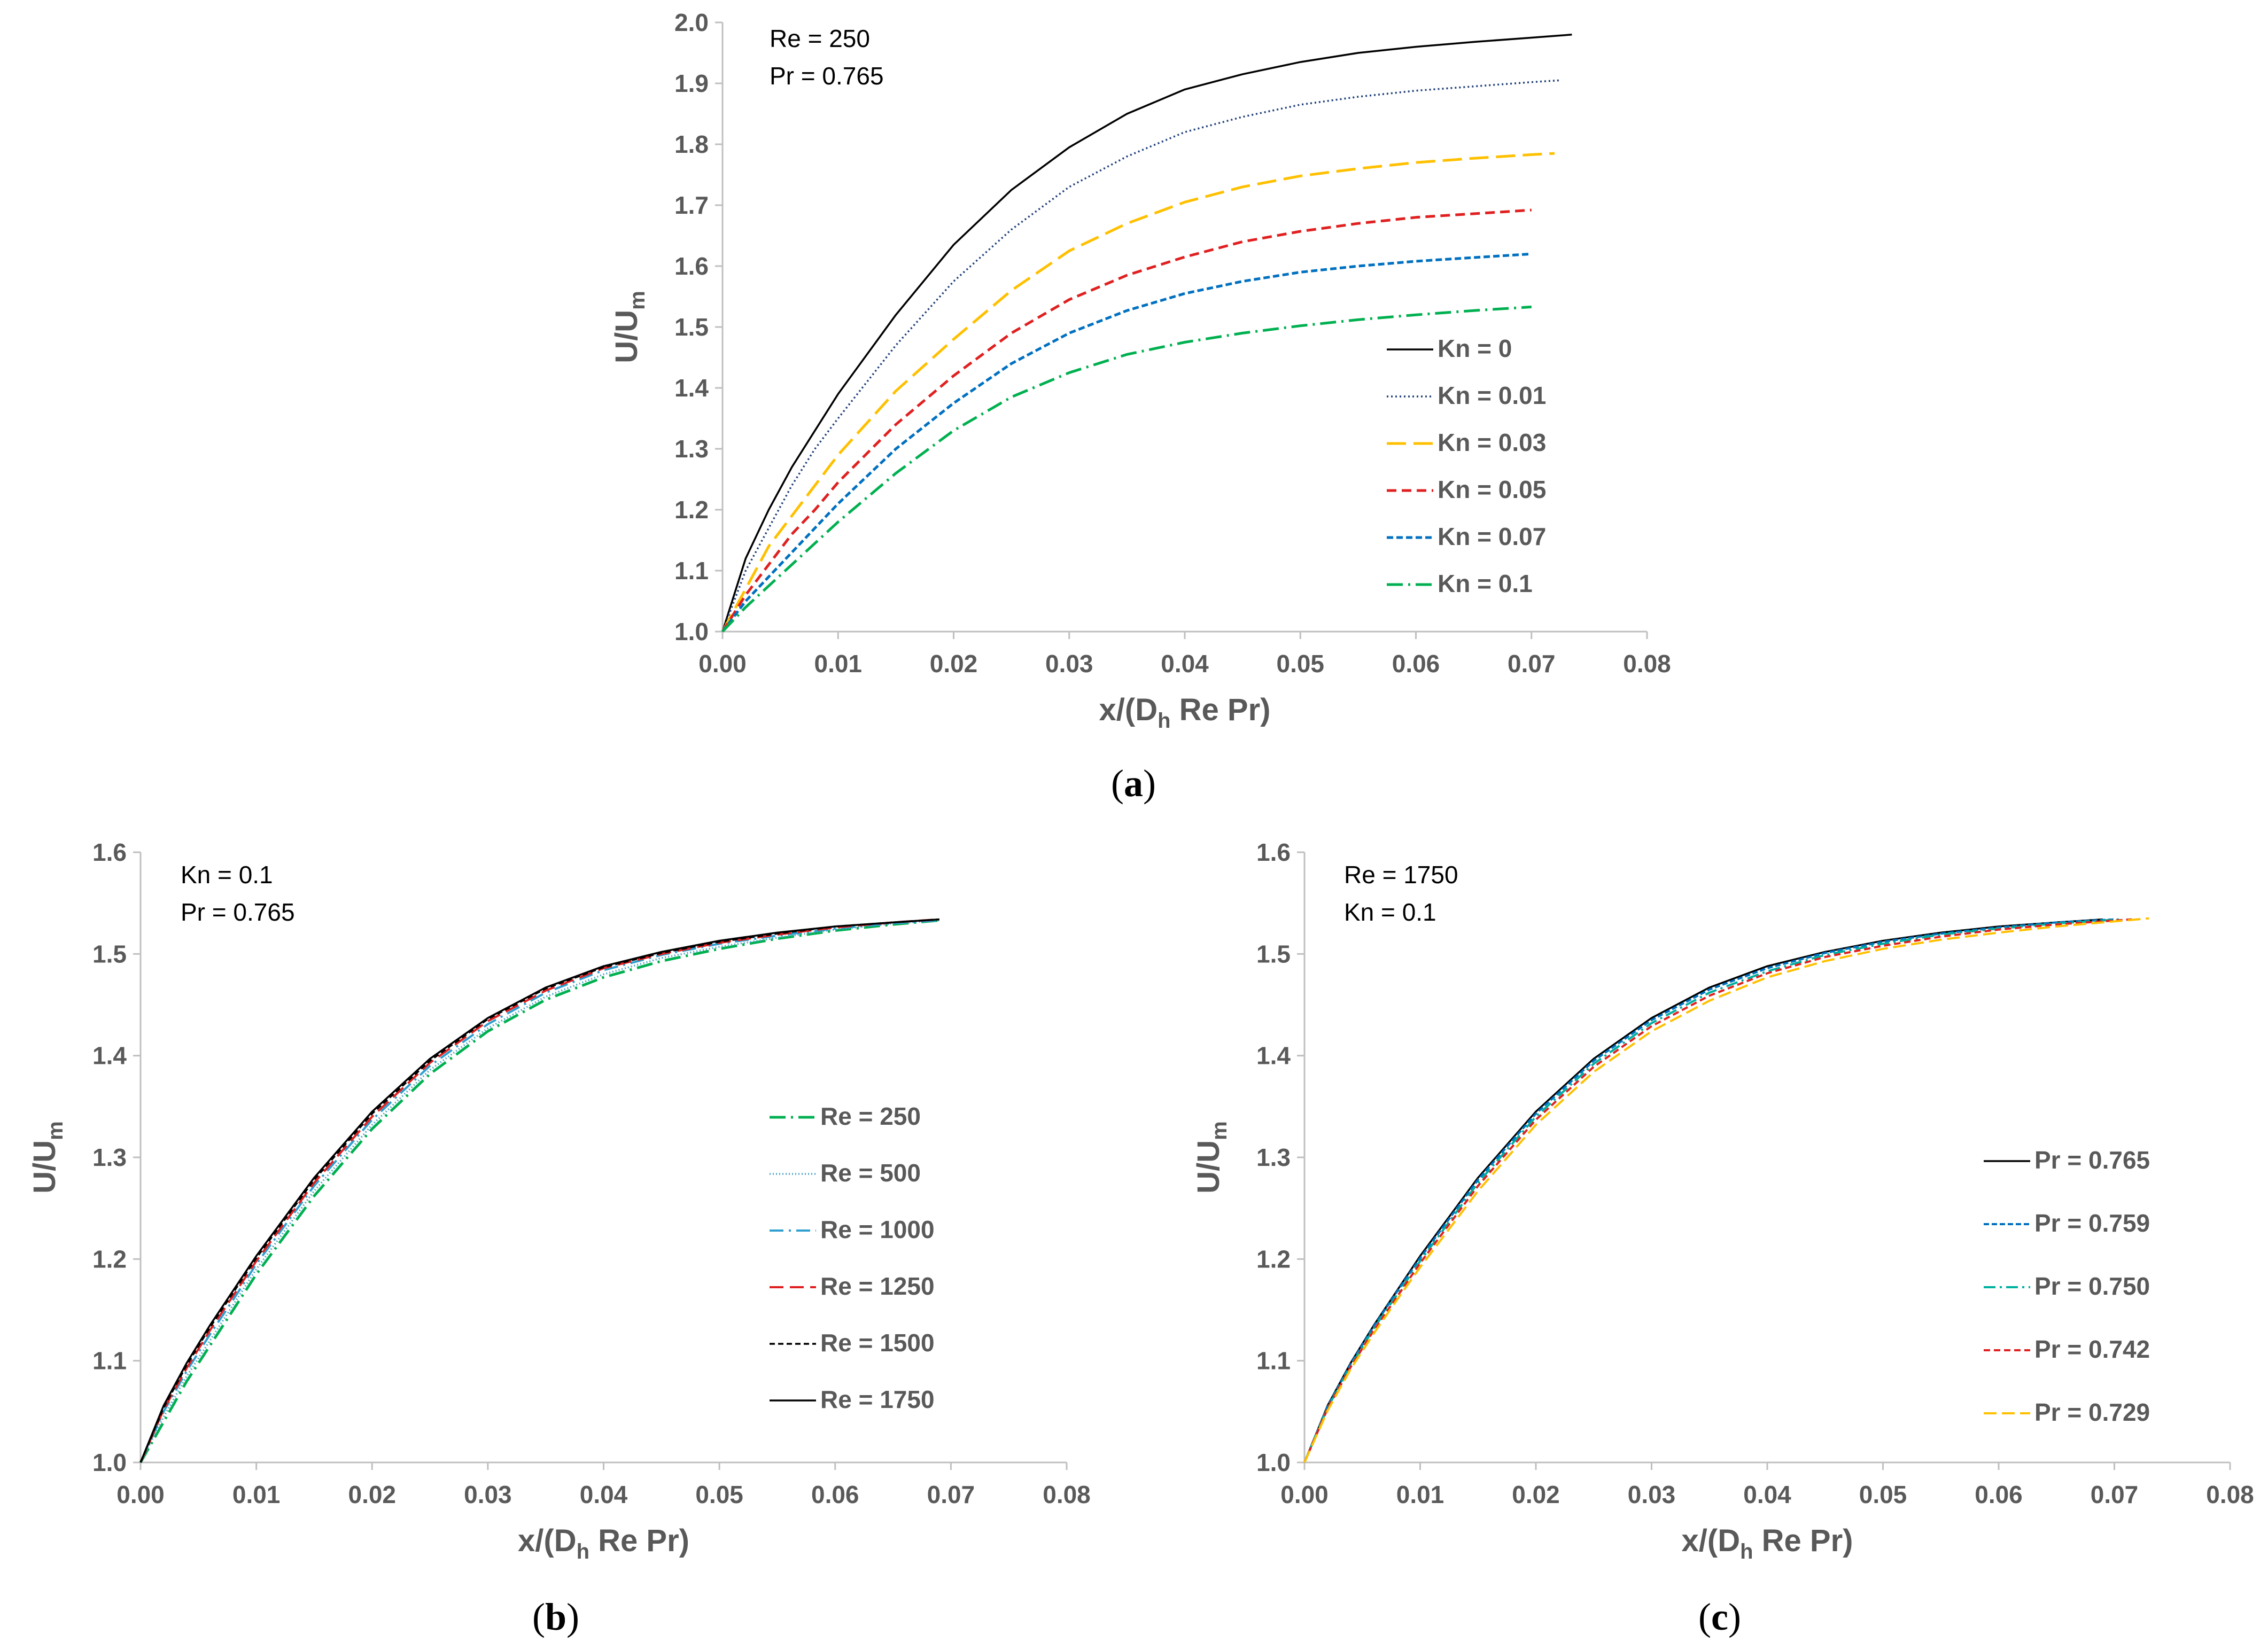  Describe the element at coordinates (1401, 875) in the screenshot. I see `chart-annotation: Re = 1750` at that location.